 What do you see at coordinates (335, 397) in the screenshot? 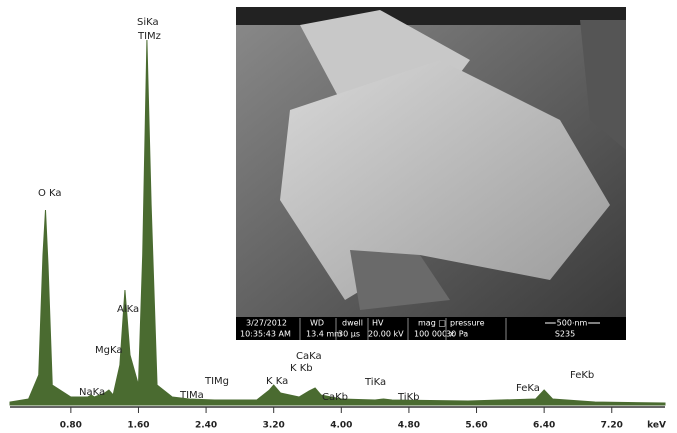
I see `peak-label: CaKb` at bounding box center [335, 397].